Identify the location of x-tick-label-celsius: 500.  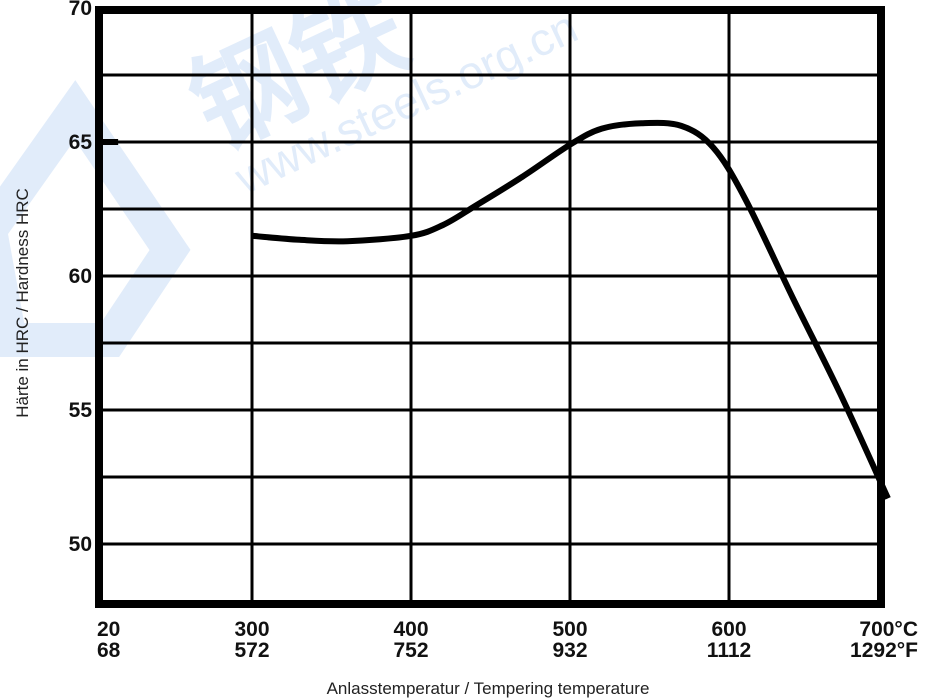
(569, 629).